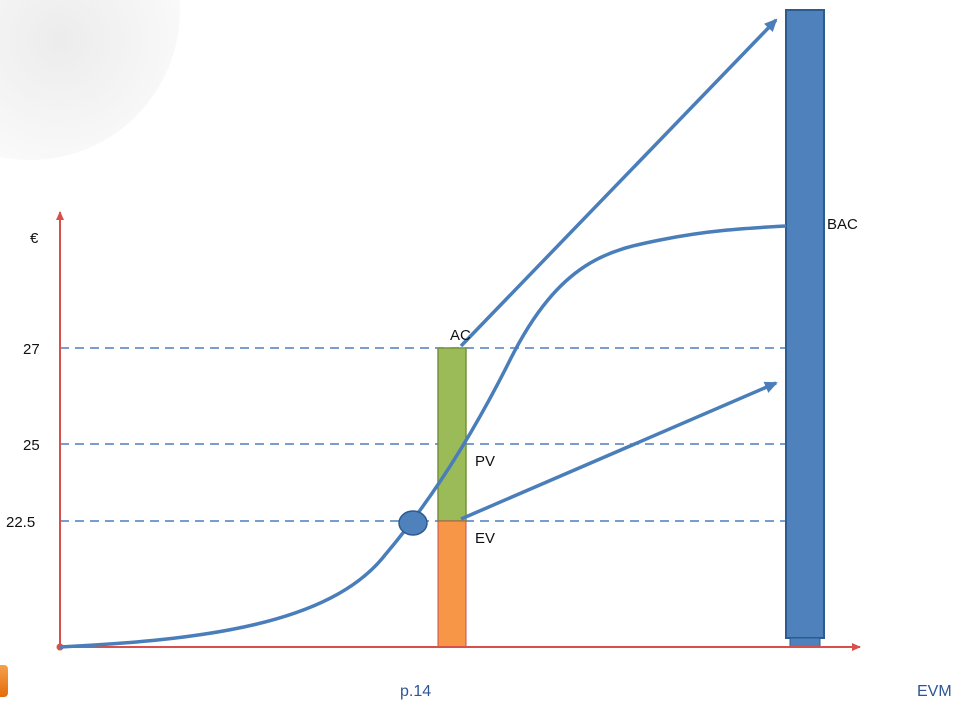  Describe the element at coordinates (805, 642) in the screenshot. I see `bac-bar-base` at that location.